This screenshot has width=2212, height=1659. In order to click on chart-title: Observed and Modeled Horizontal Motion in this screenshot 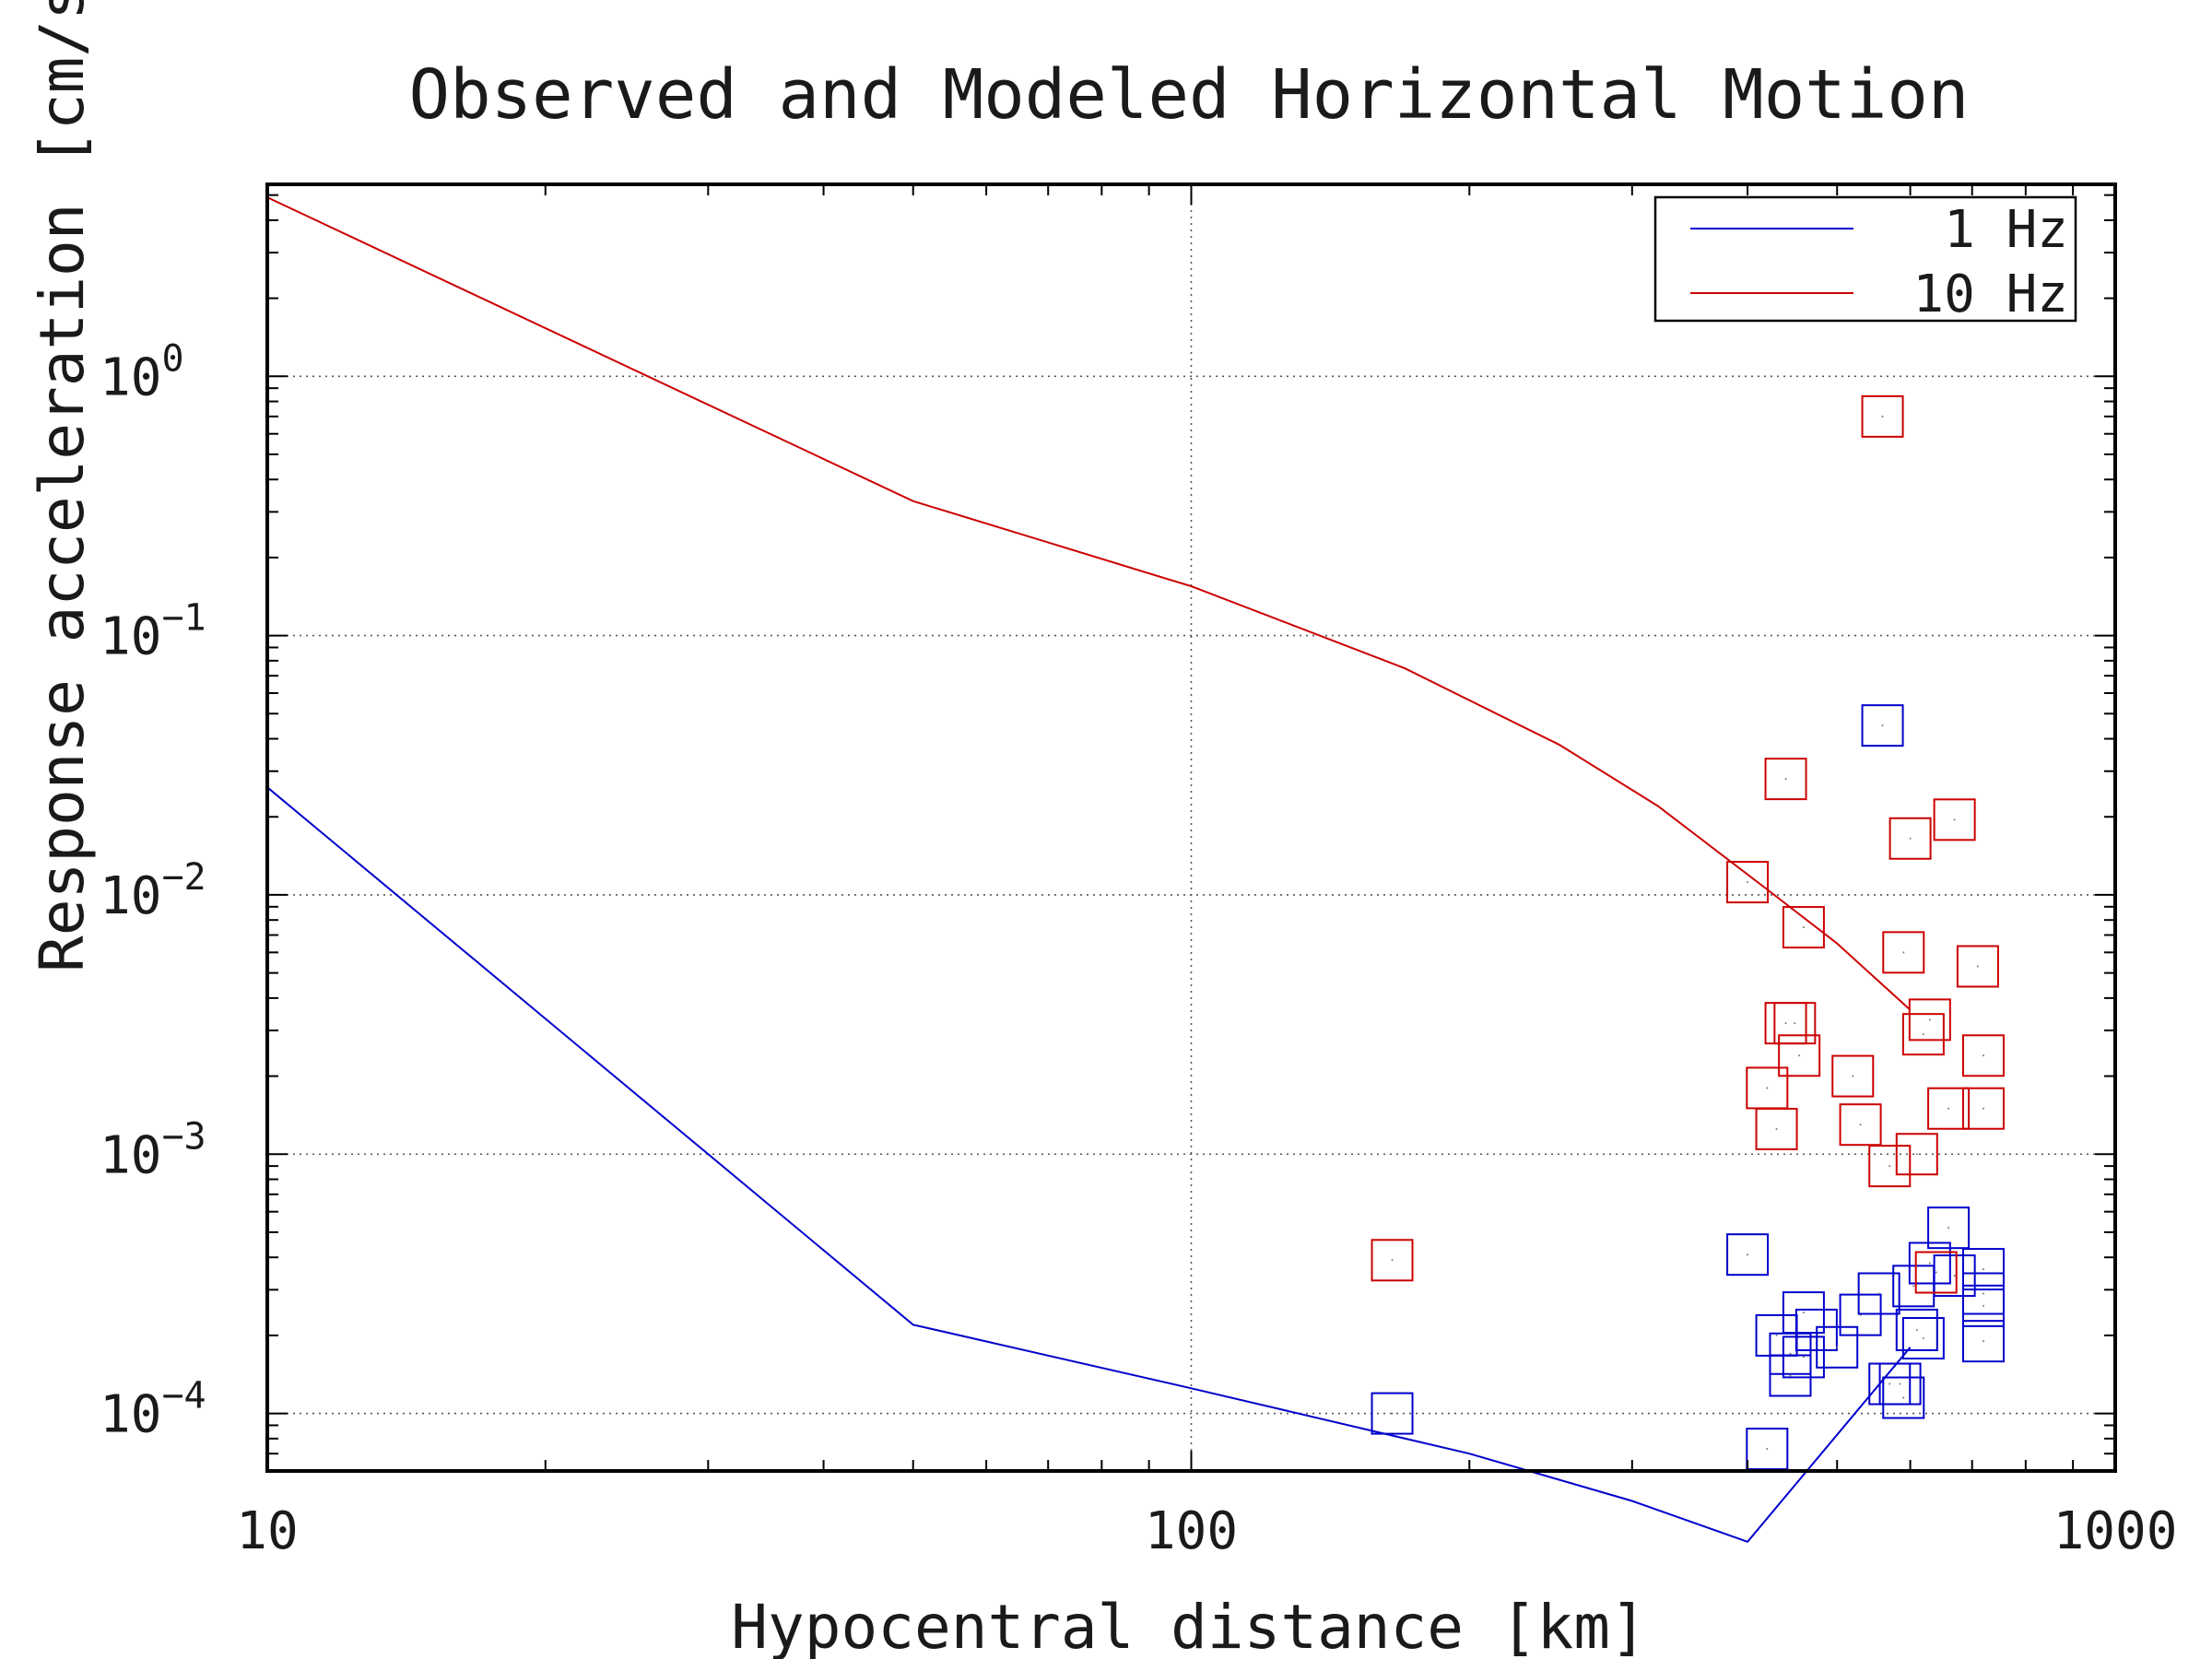, I will do `click(1189, 95)`.